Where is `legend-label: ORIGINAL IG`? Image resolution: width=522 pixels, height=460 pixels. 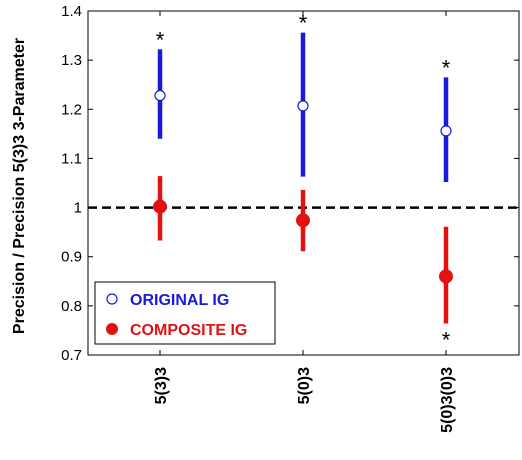 legend-label: ORIGINAL IG is located at coordinates (179, 300).